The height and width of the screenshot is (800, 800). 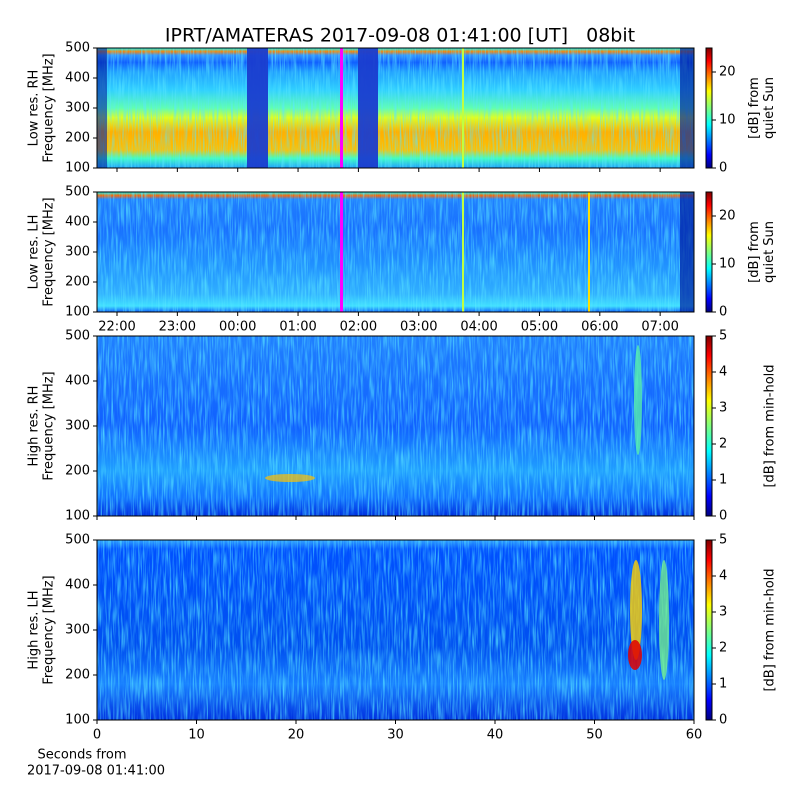 I want to click on x-tick-label: 02:00, so click(x=358, y=327).